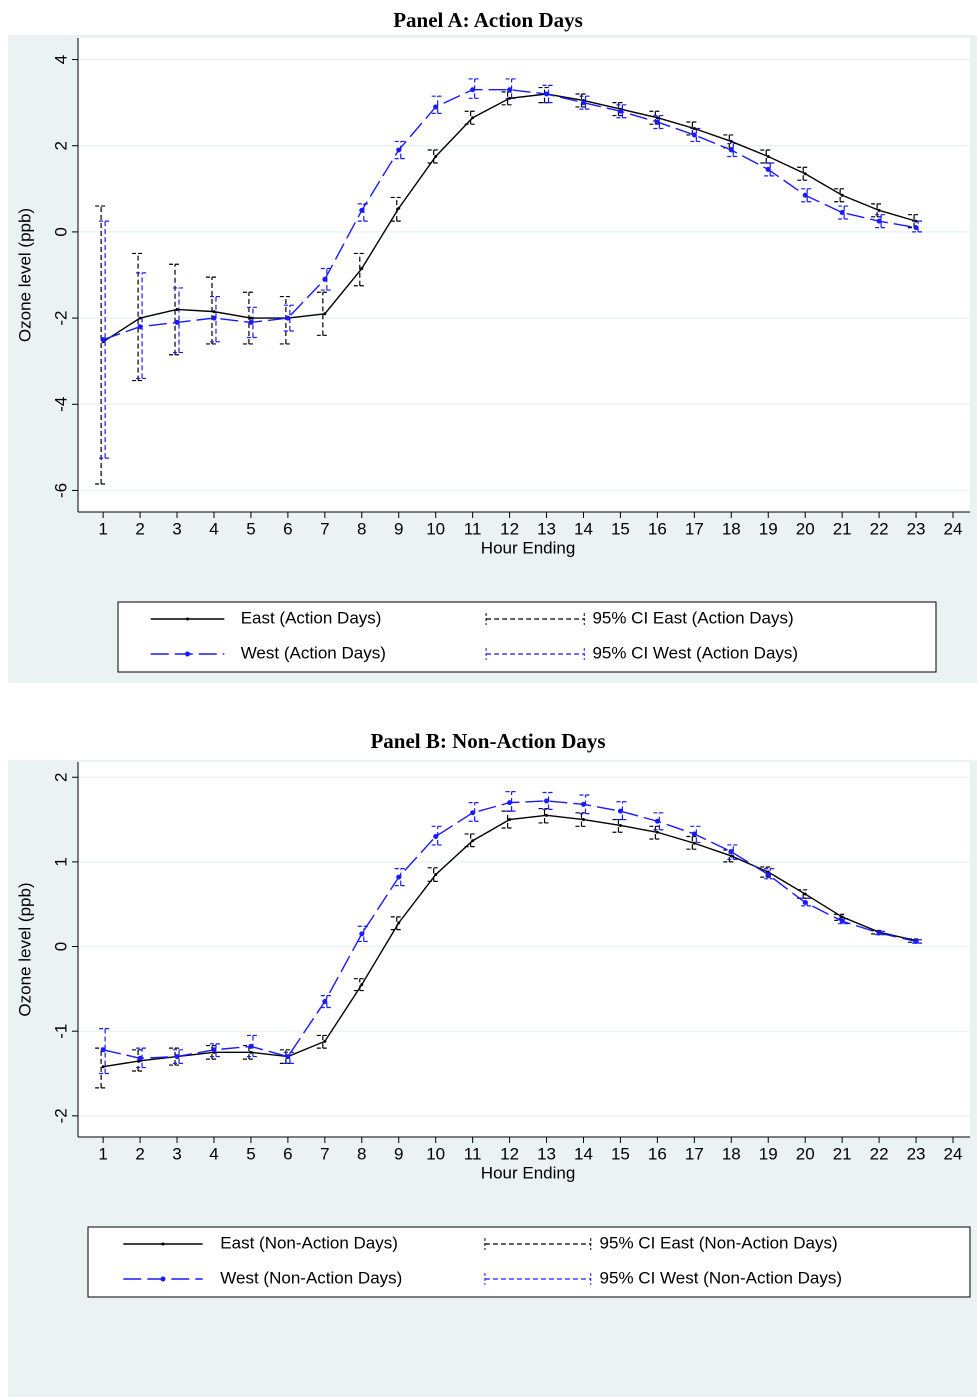 The width and height of the screenshot is (977, 1397). What do you see at coordinates (139, 1153) in the screenshot?
I see `x-tick-label: 2` at bounding box center [139, 1153].